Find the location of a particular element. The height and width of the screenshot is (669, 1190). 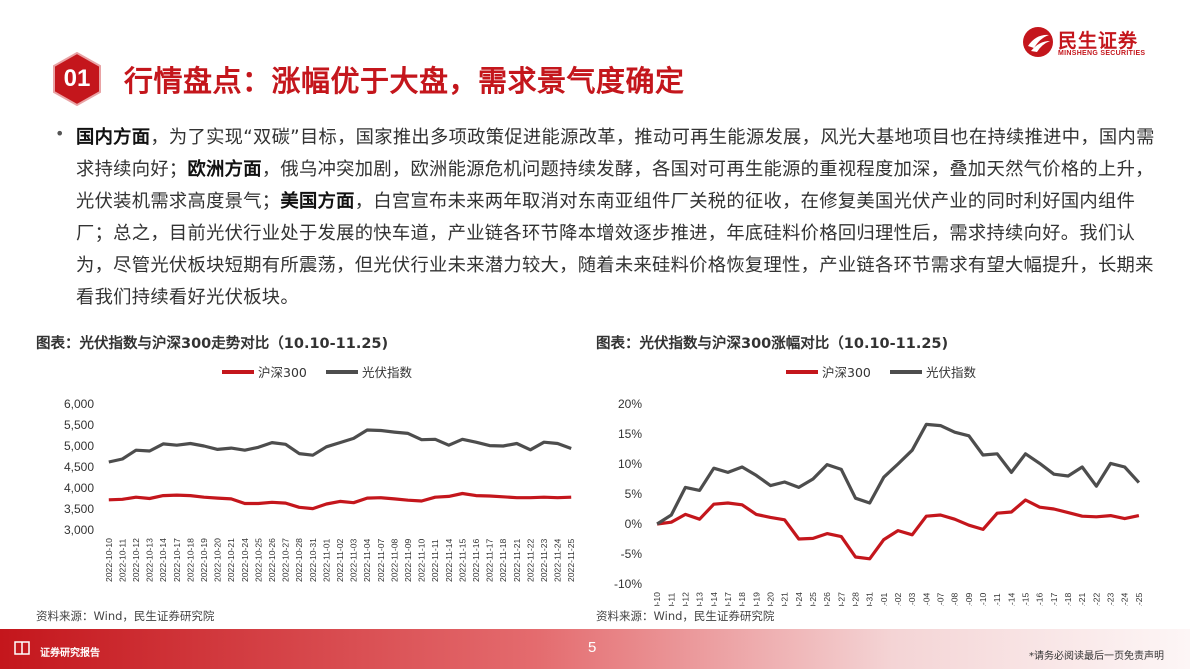

page-number: 5 is located at coordinates (592, 647).